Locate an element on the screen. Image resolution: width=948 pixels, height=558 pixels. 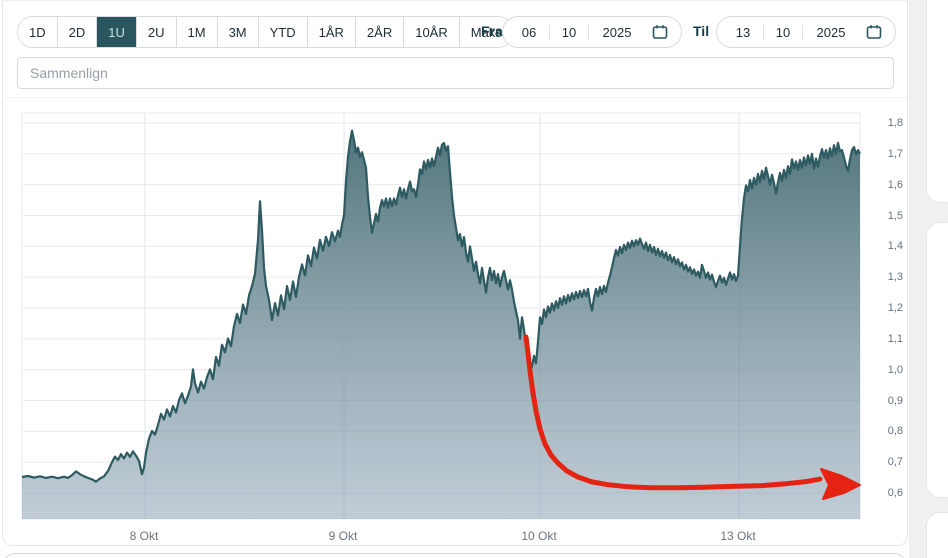
x-axis-label: 13 Okt is located at coordinates (738, 536).